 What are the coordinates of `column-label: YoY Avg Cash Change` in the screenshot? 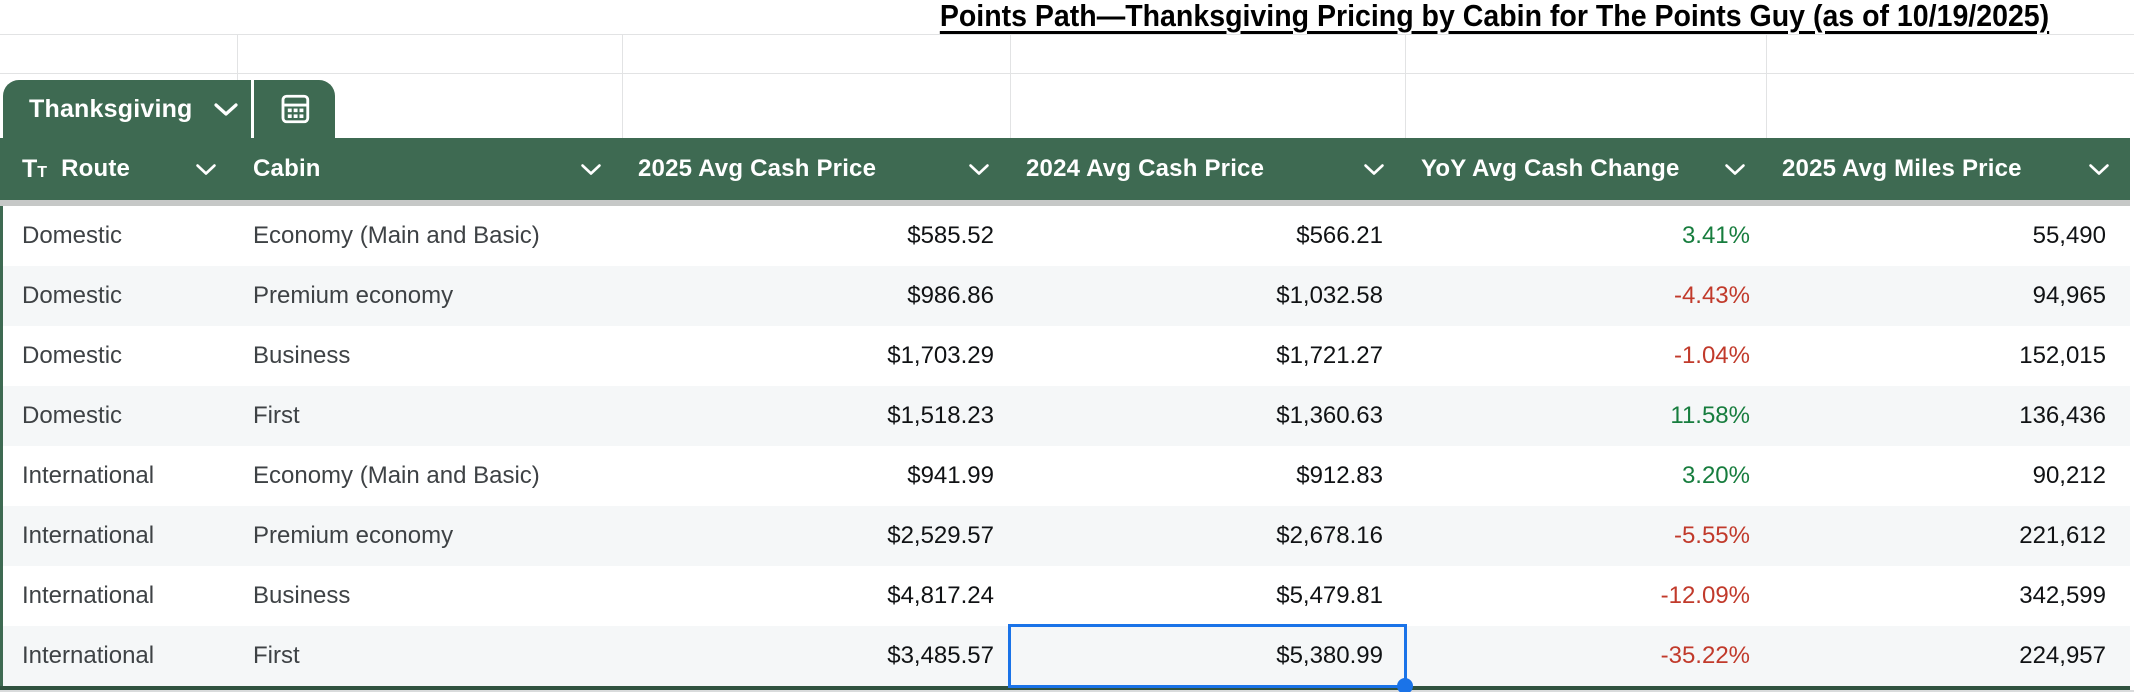 It's located at (1550, 168).